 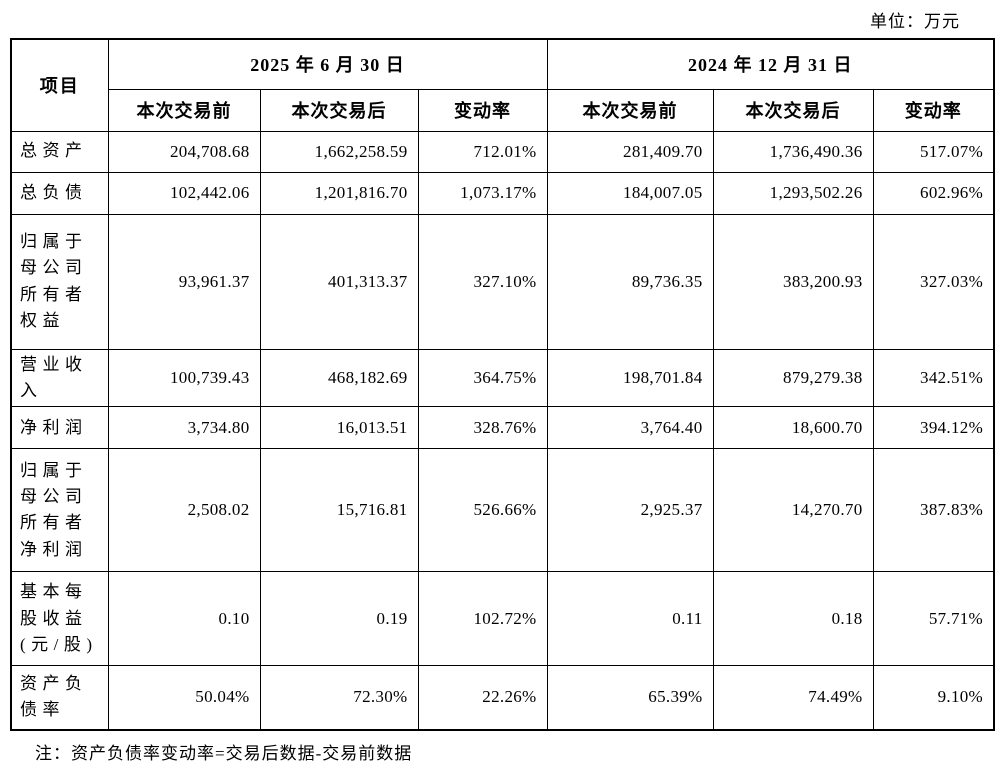 I want to click on footnote: 注：资产负债率变动率=交易后数据-交易前数据, so click(x=224, y=753).